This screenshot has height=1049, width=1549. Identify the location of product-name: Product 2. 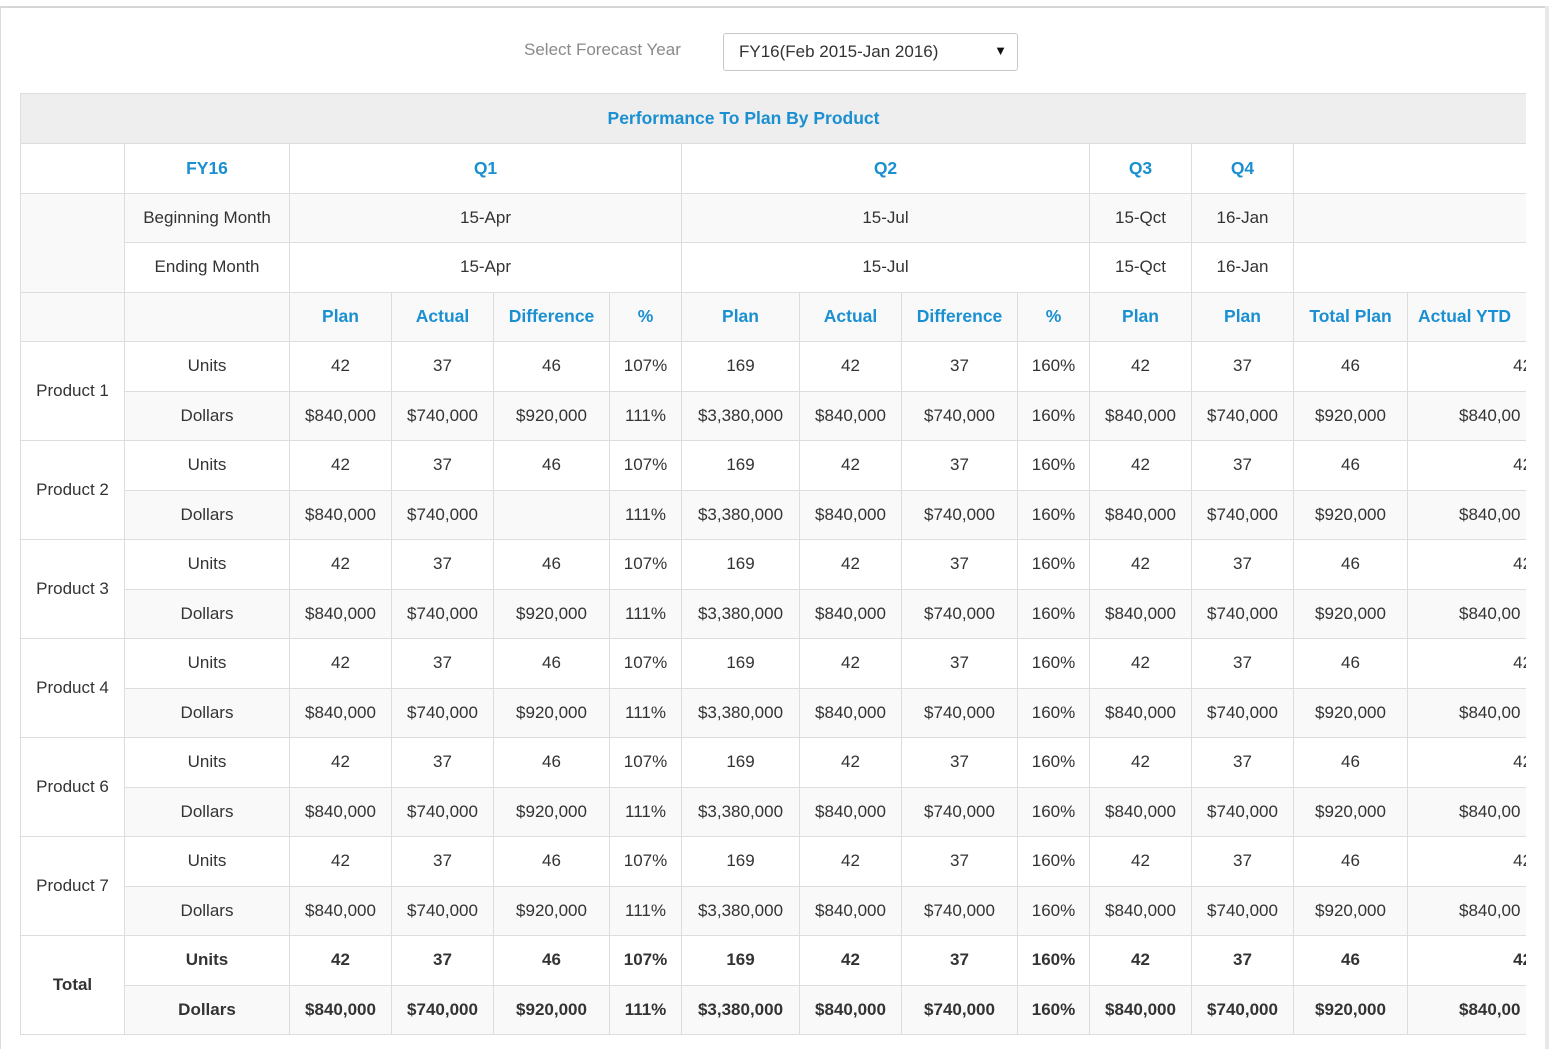
(72, 490).